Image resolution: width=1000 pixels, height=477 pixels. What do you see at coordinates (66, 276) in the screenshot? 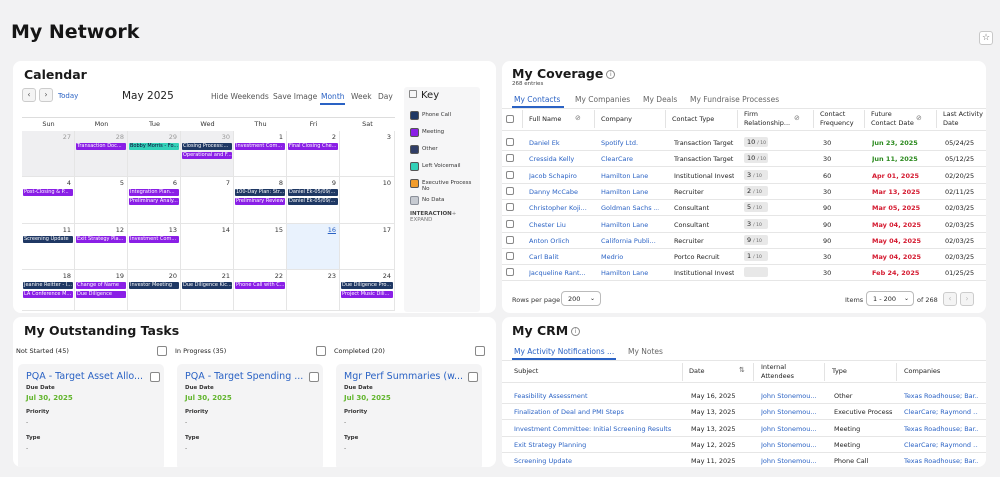
I see `day-number: 18` at bounding box center [66, 276].